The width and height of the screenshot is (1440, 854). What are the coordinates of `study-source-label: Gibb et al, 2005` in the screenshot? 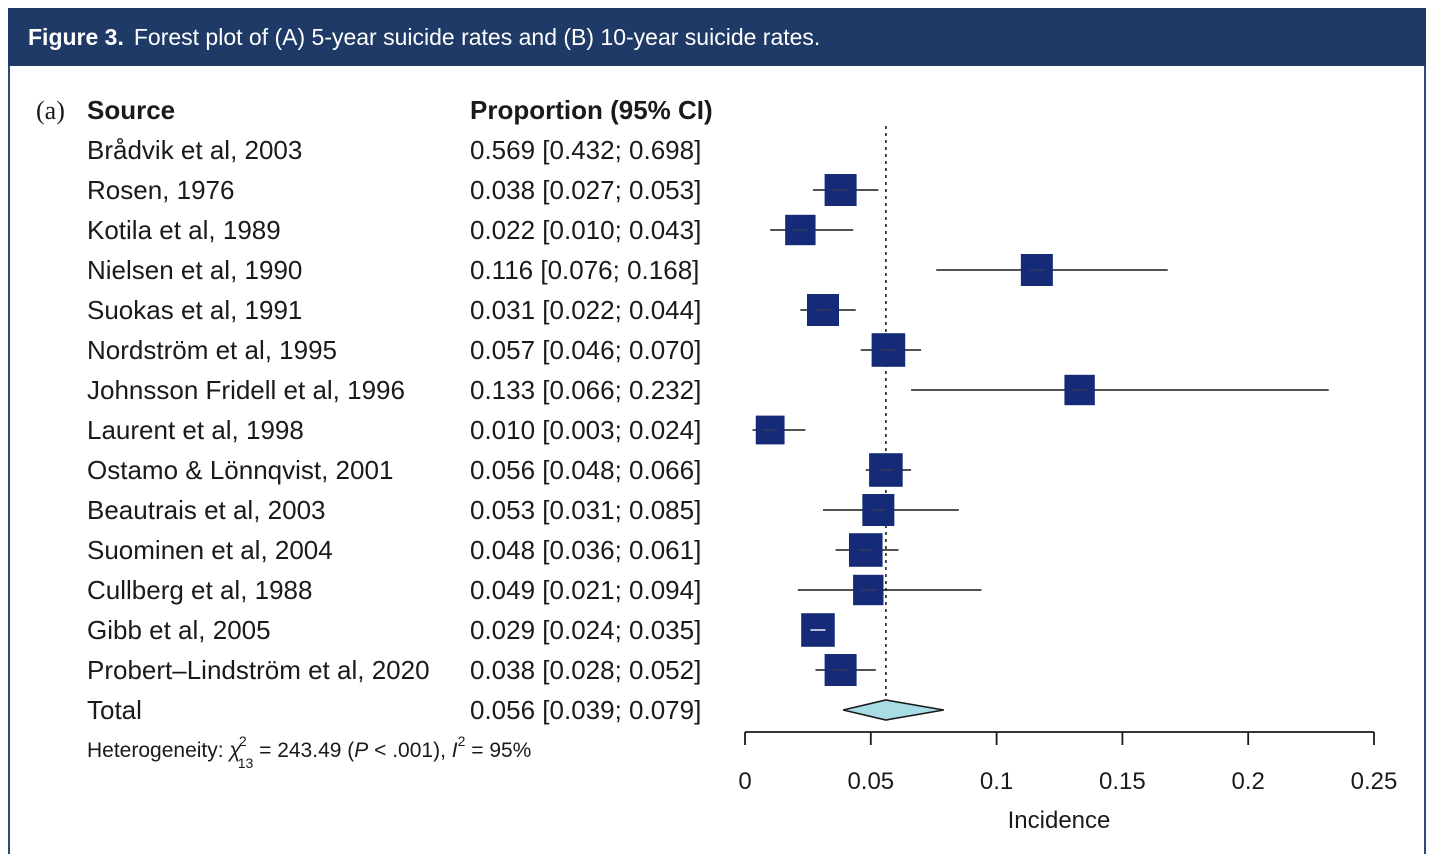 It's located at (179, 630).